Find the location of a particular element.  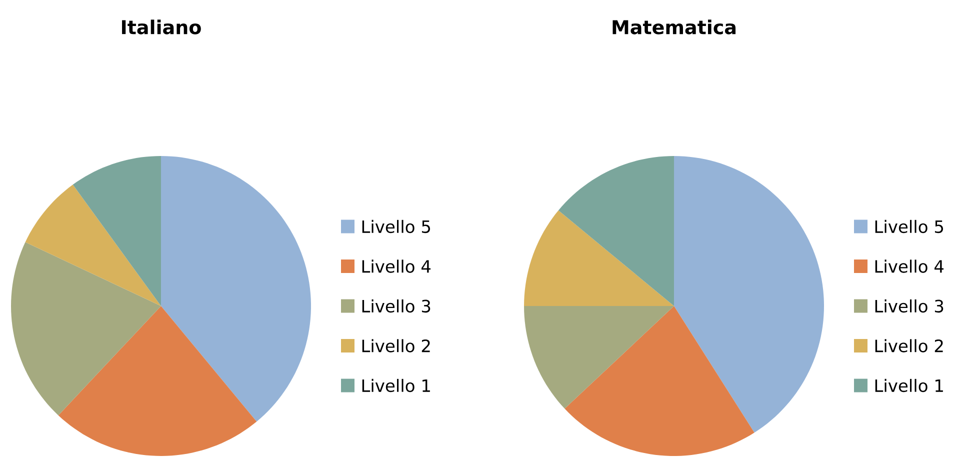

chart-title: Matematica is located at coordinates (674, 27).